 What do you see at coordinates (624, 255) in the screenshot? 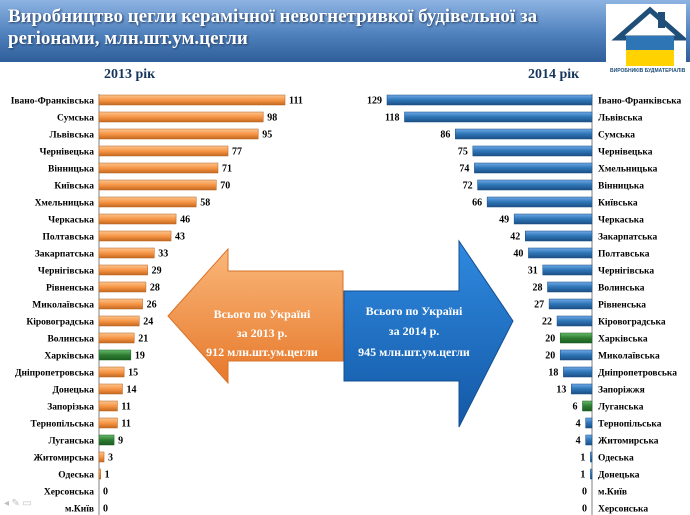
I see `category-label-2014: Полтавська` at bounding box center [624, 255].